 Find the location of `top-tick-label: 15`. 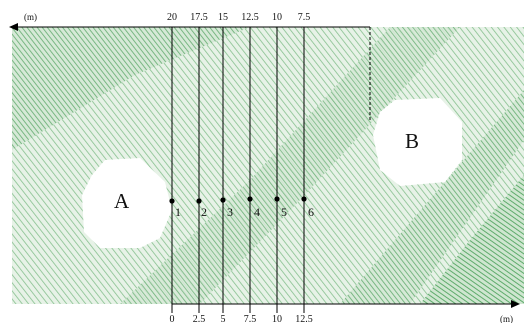

top-tick-label: 15 is located at coordinates (223, 17).